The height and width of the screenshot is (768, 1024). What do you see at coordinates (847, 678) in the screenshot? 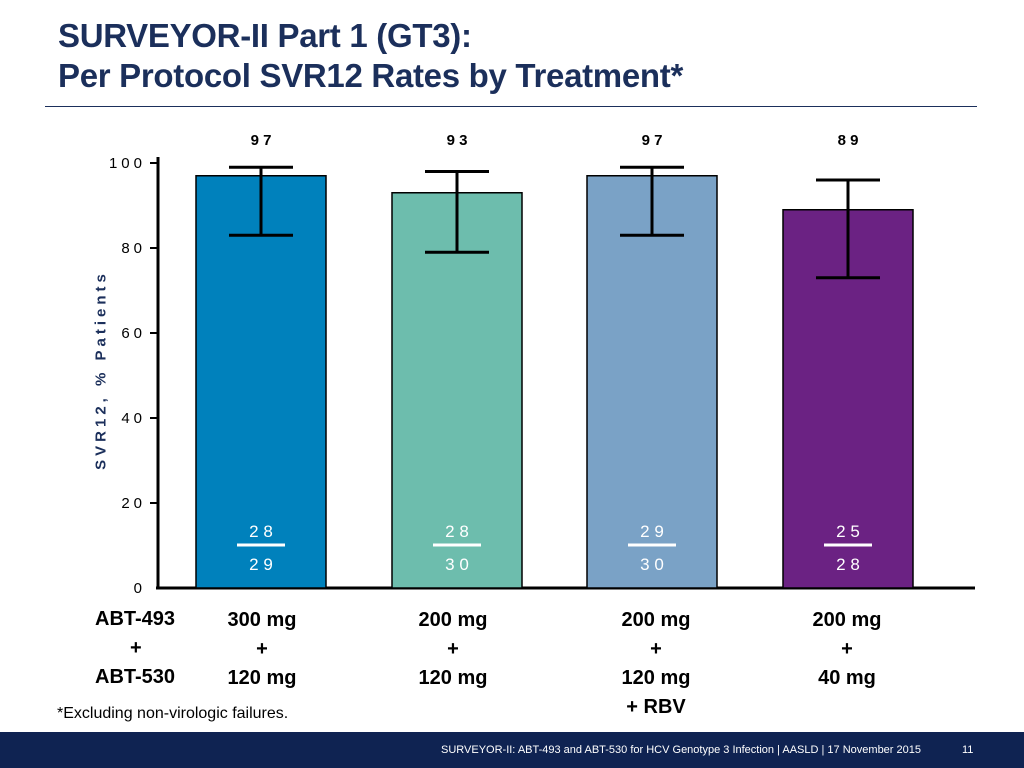
I see `dose-line: 40 mg` at bounding box center [847, 678].